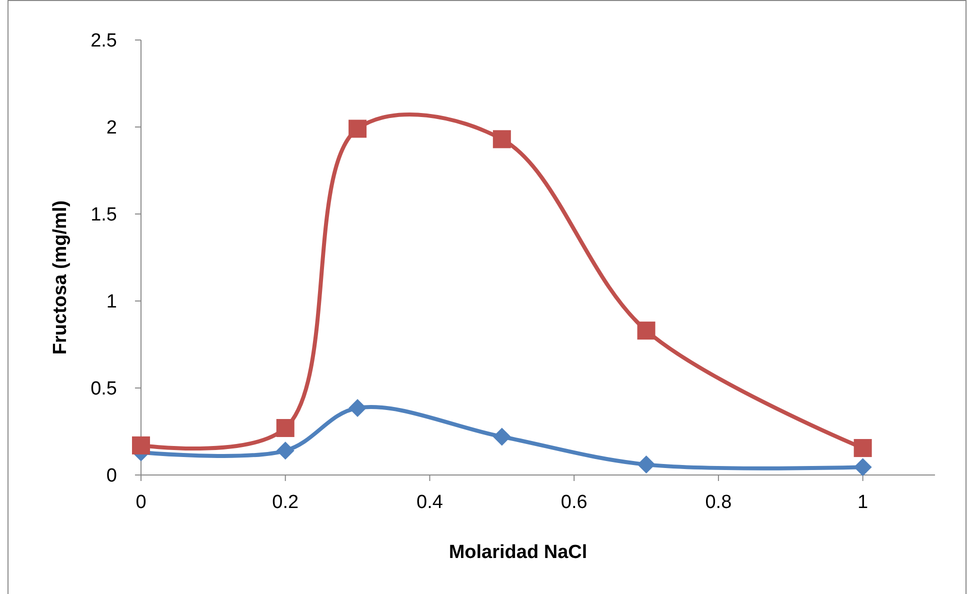  I want to click on y-tick-label: 1, so click(111, 302).